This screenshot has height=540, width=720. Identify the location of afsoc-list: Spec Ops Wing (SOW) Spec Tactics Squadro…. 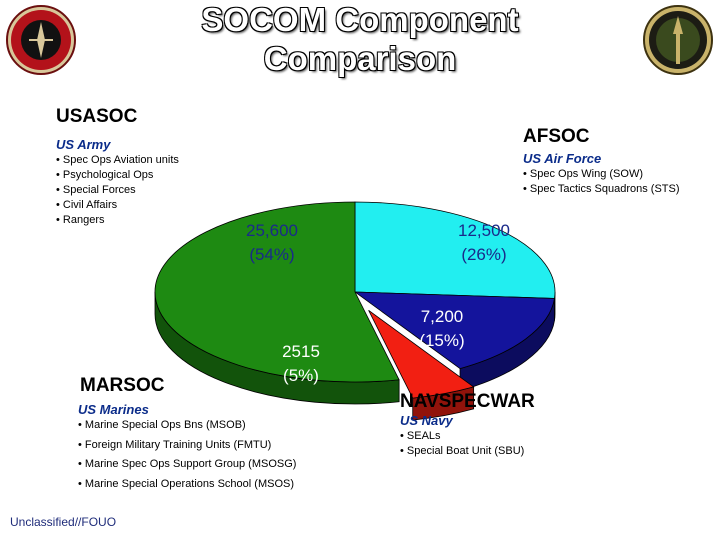
(601, 182).